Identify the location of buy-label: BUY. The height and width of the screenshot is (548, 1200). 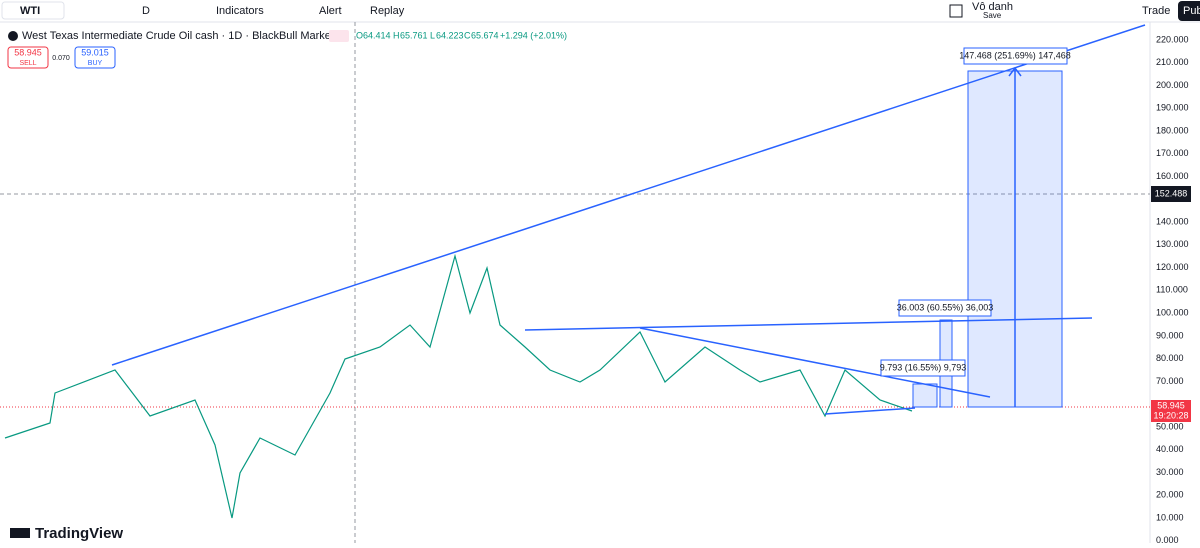
(95, 63).